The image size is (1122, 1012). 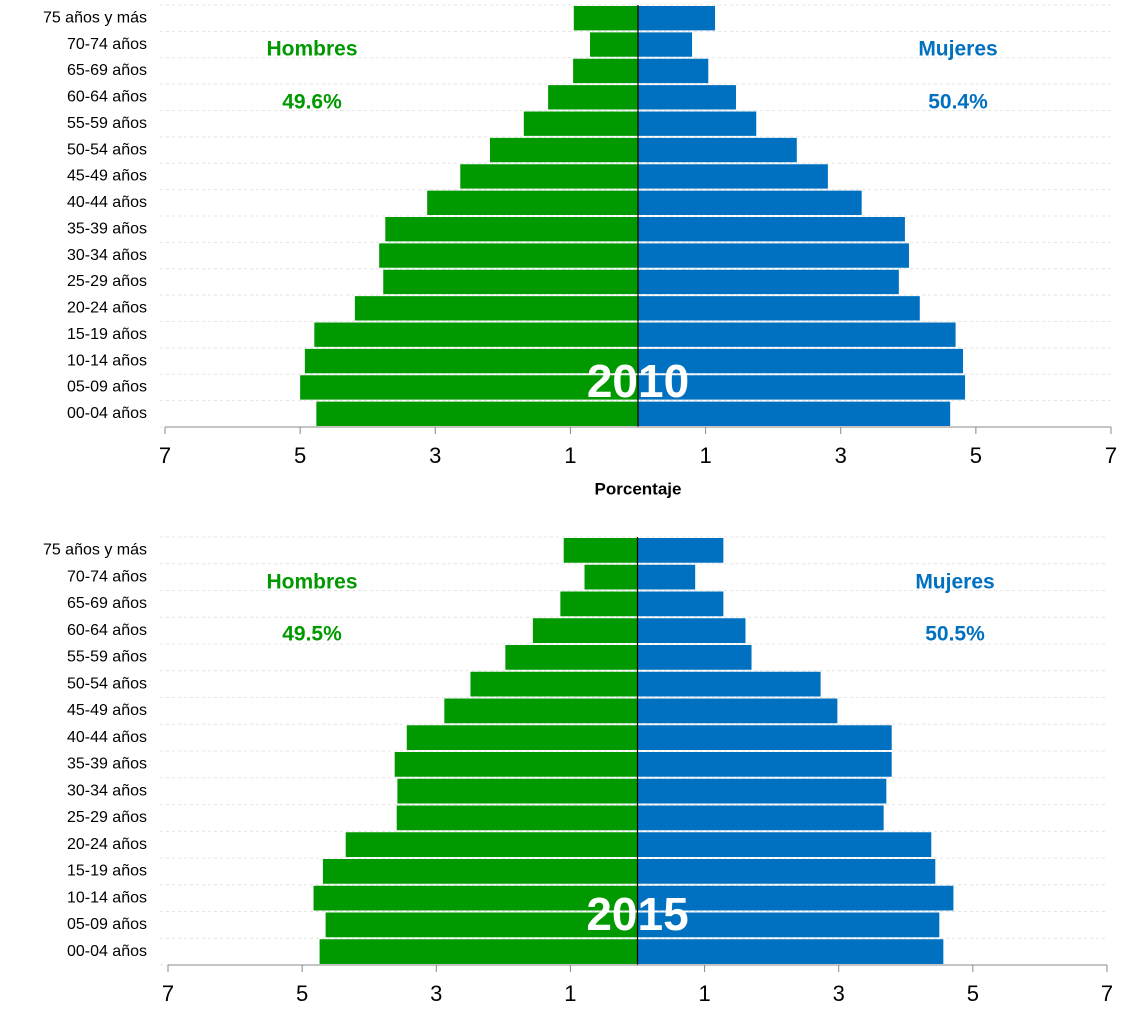 What do you see at coordinates (107, 281) in the screenshot?
I see `category-label: 25-29 años` at bounding box center [107, 281].